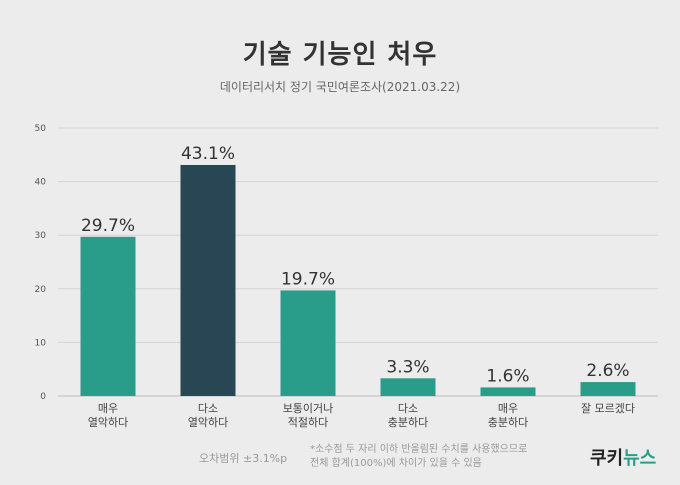 This screenshot has width=680, height=485. What do you see at coordinates (640, 458) in the screenshot?
I see `brand-logo-part-2: 뉴스` at bounding box center [640, 458].